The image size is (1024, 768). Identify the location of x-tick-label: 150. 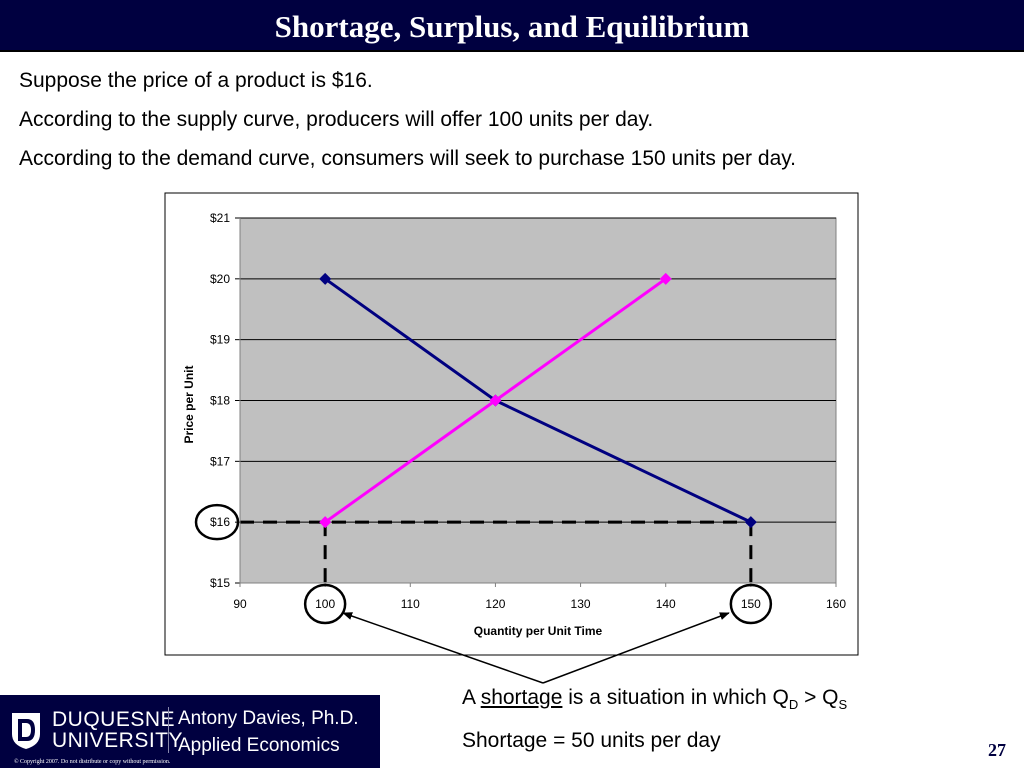
(751, 604).